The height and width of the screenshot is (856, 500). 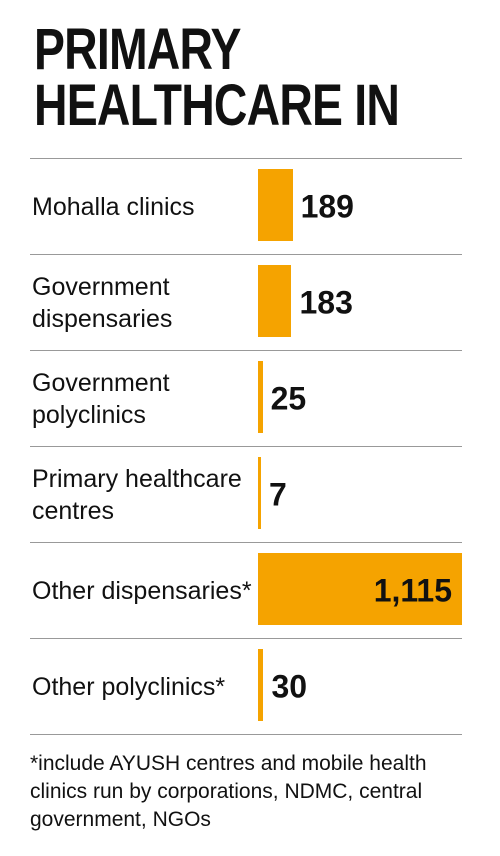 I want to click on row: Other dispensaries* 1,115, so click(x=246, y=591).